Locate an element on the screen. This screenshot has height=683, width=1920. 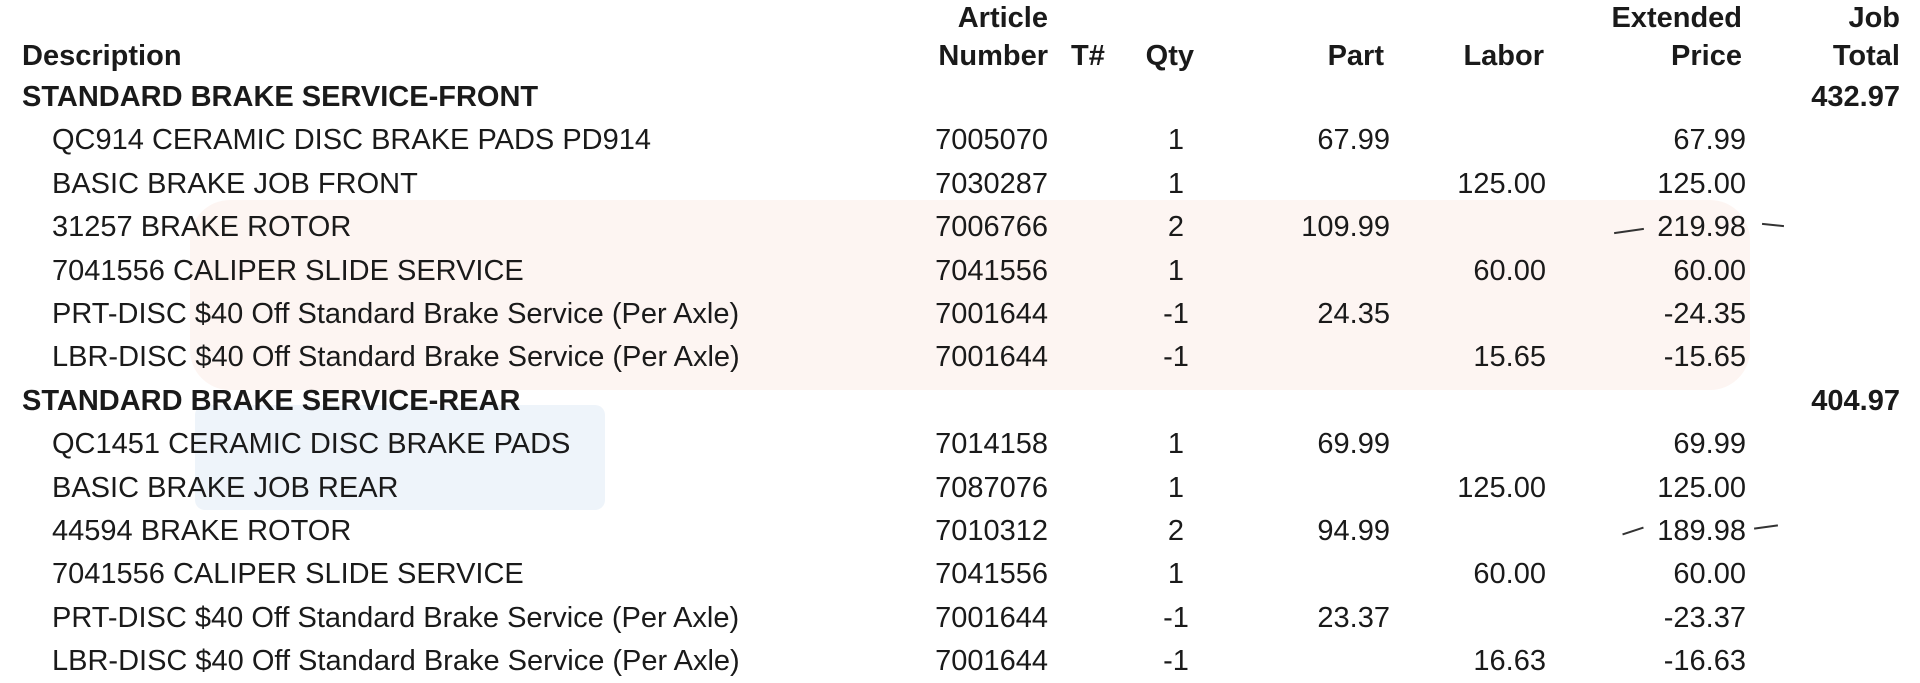
header-extended-top: Extended is located at coordinates (1676, 18).